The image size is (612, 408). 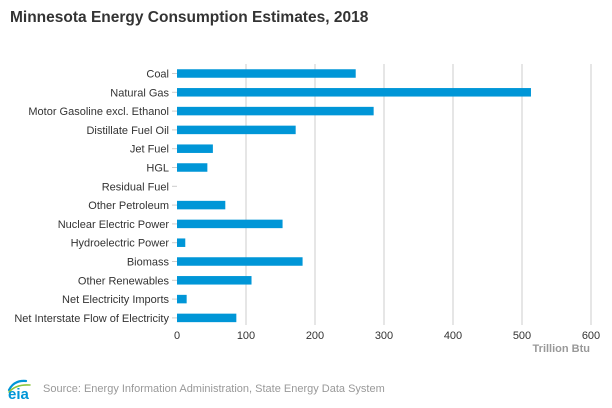 I want to click on category-label: Nuclear Electric Power, so click(x=114, y=225).